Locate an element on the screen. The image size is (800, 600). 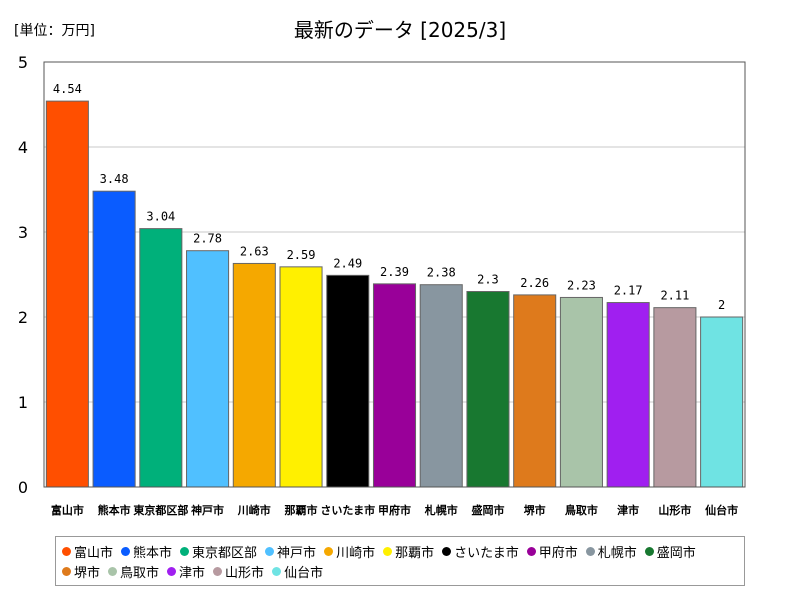
x-tick-label: 富山市 is located at coordinates (67, 510).